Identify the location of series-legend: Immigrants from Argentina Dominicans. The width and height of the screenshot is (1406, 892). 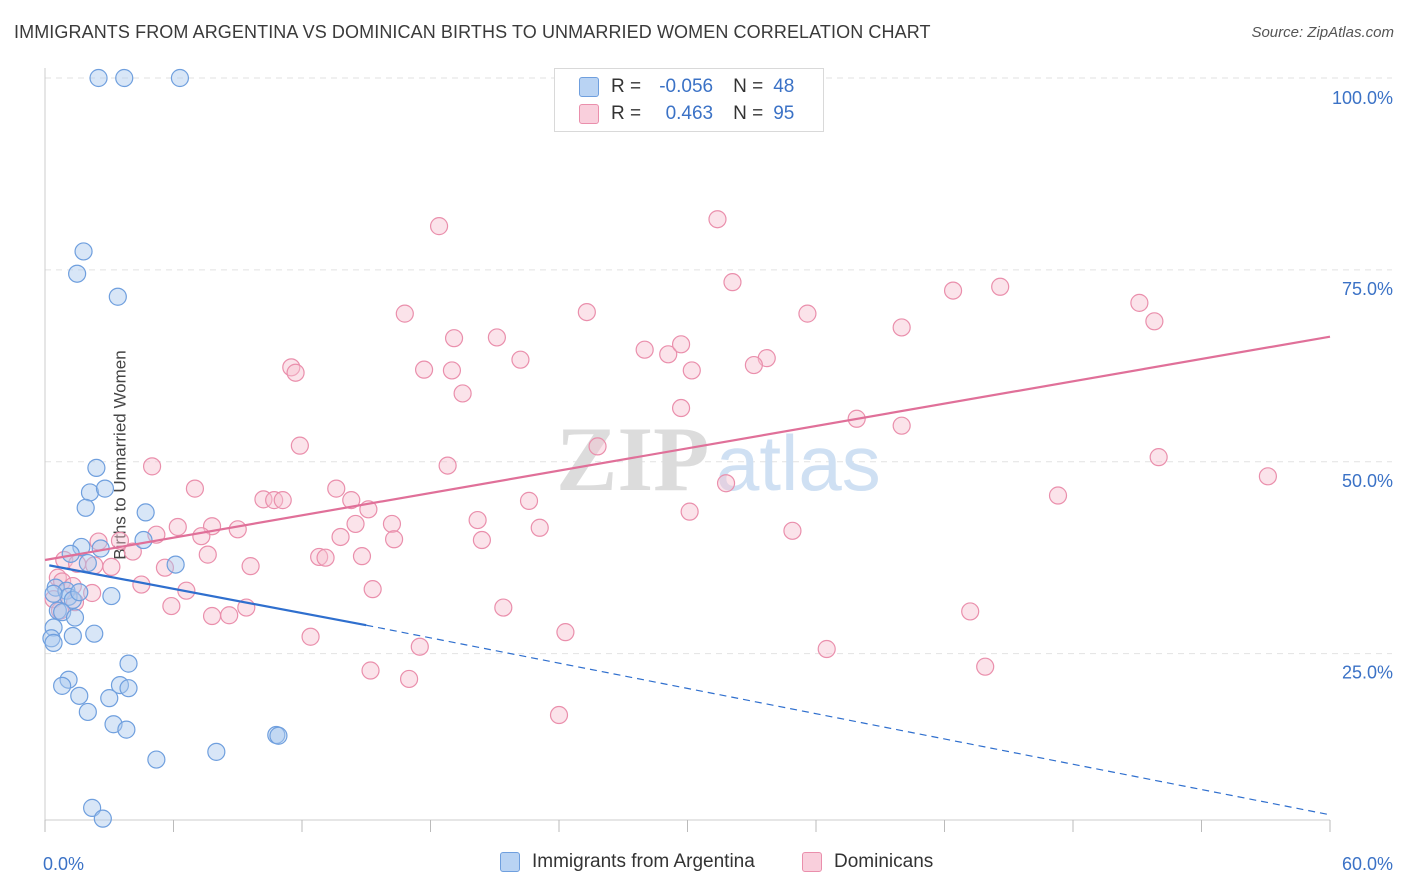
(703, 865).